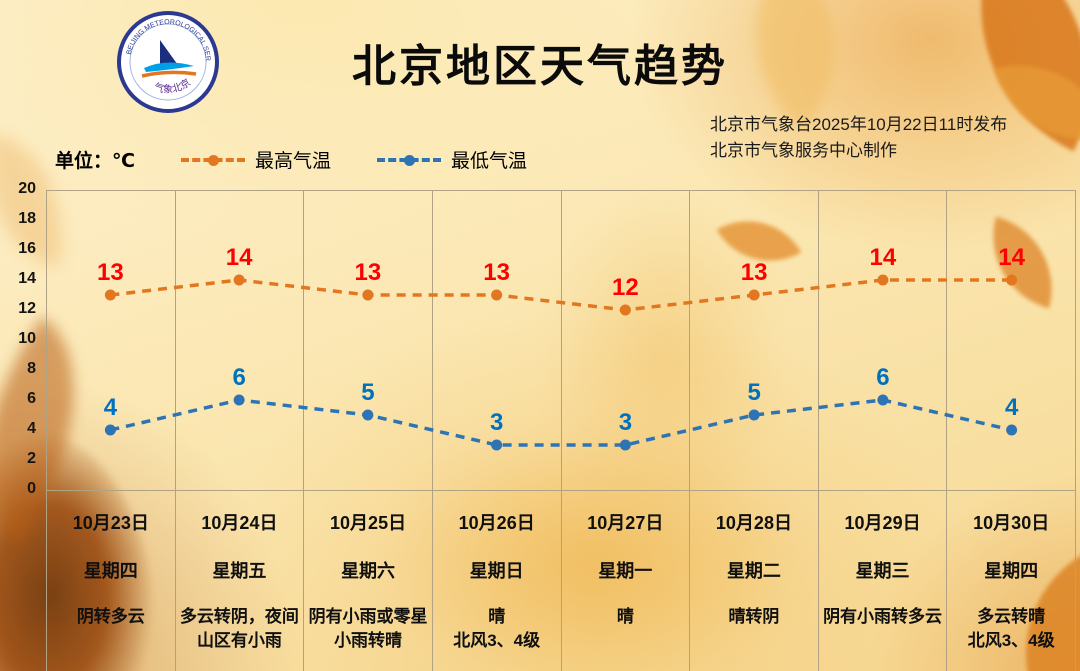  Describe the element at coordinates (239, 628) in the screenshot. I see `weather-label: 多云转阴，夜间山区有小雨` at that location.